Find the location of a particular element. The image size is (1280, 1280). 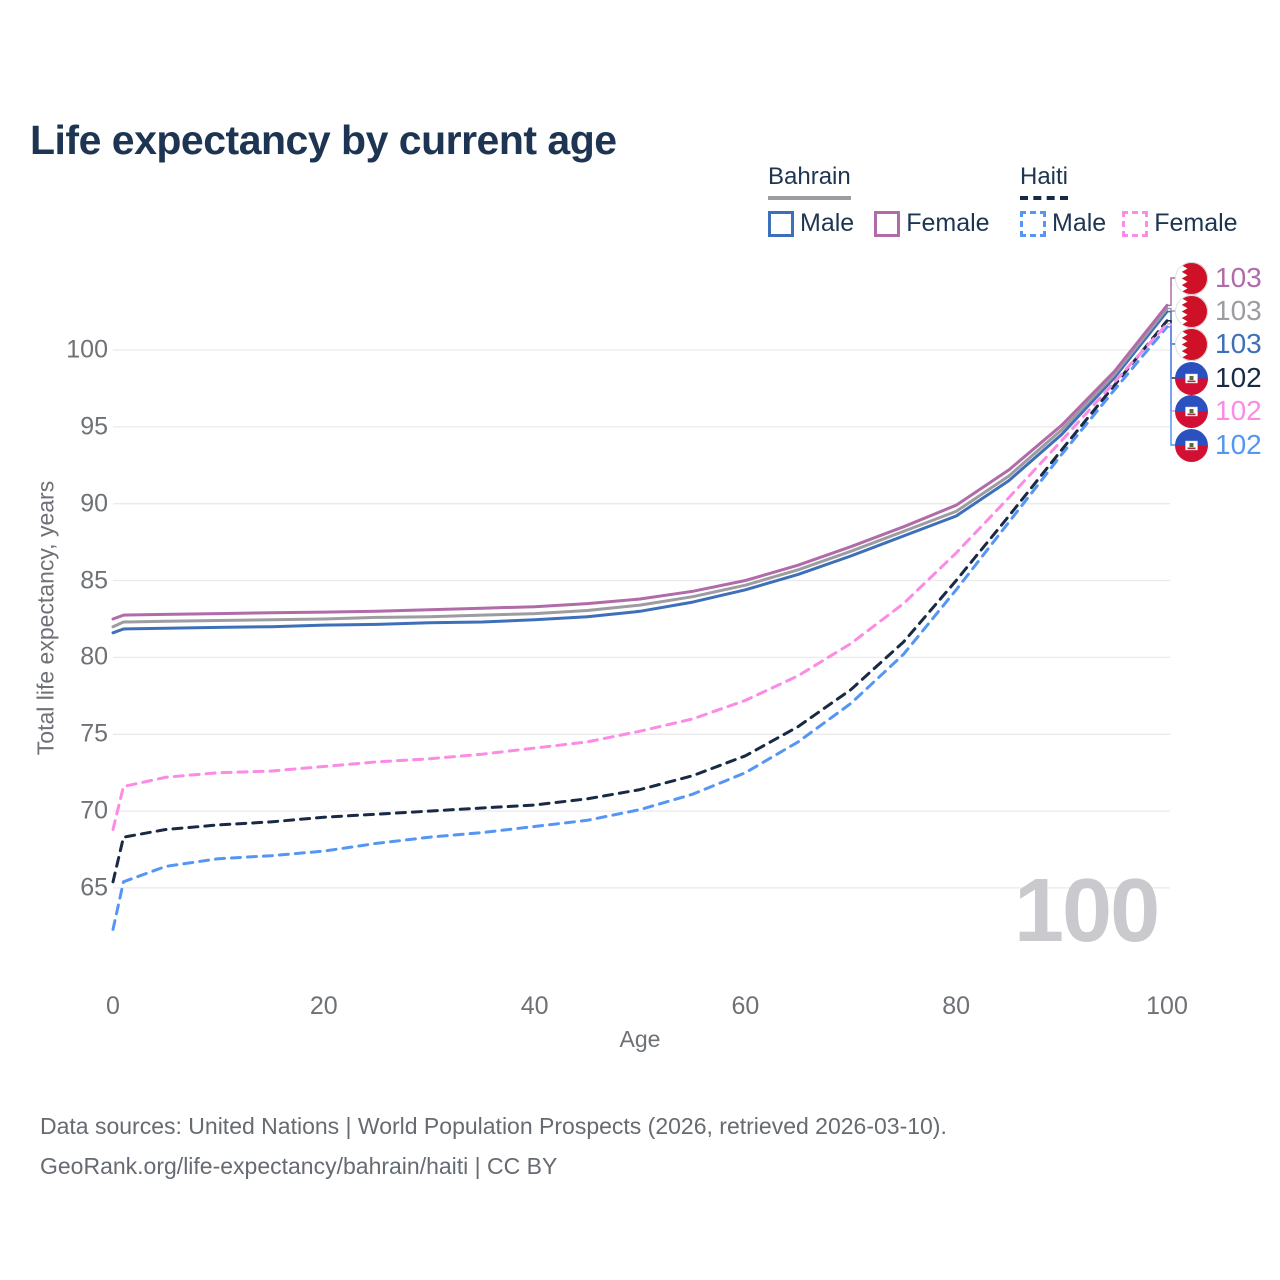

end-value-label-haiti-total: 102 is located at coordinates (1218, 378).